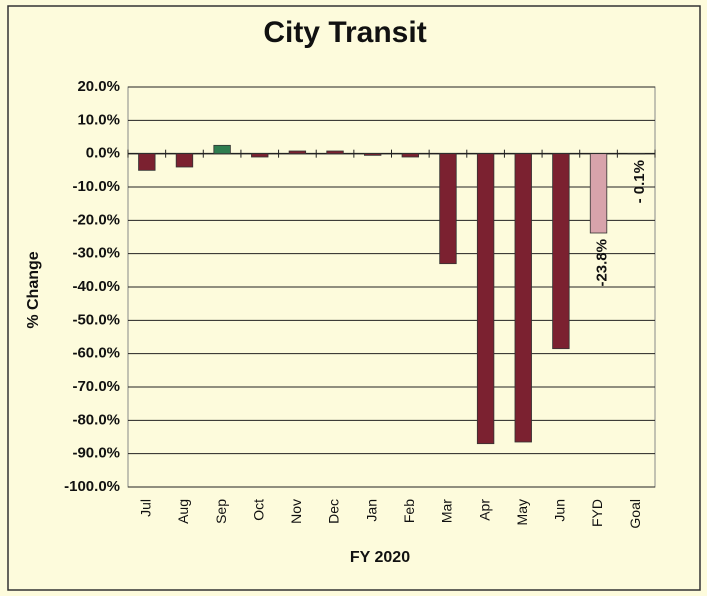 The width and height of the screenshot is (707, 596). I want to click on x-tick-label: Nov, so click(296, 511).